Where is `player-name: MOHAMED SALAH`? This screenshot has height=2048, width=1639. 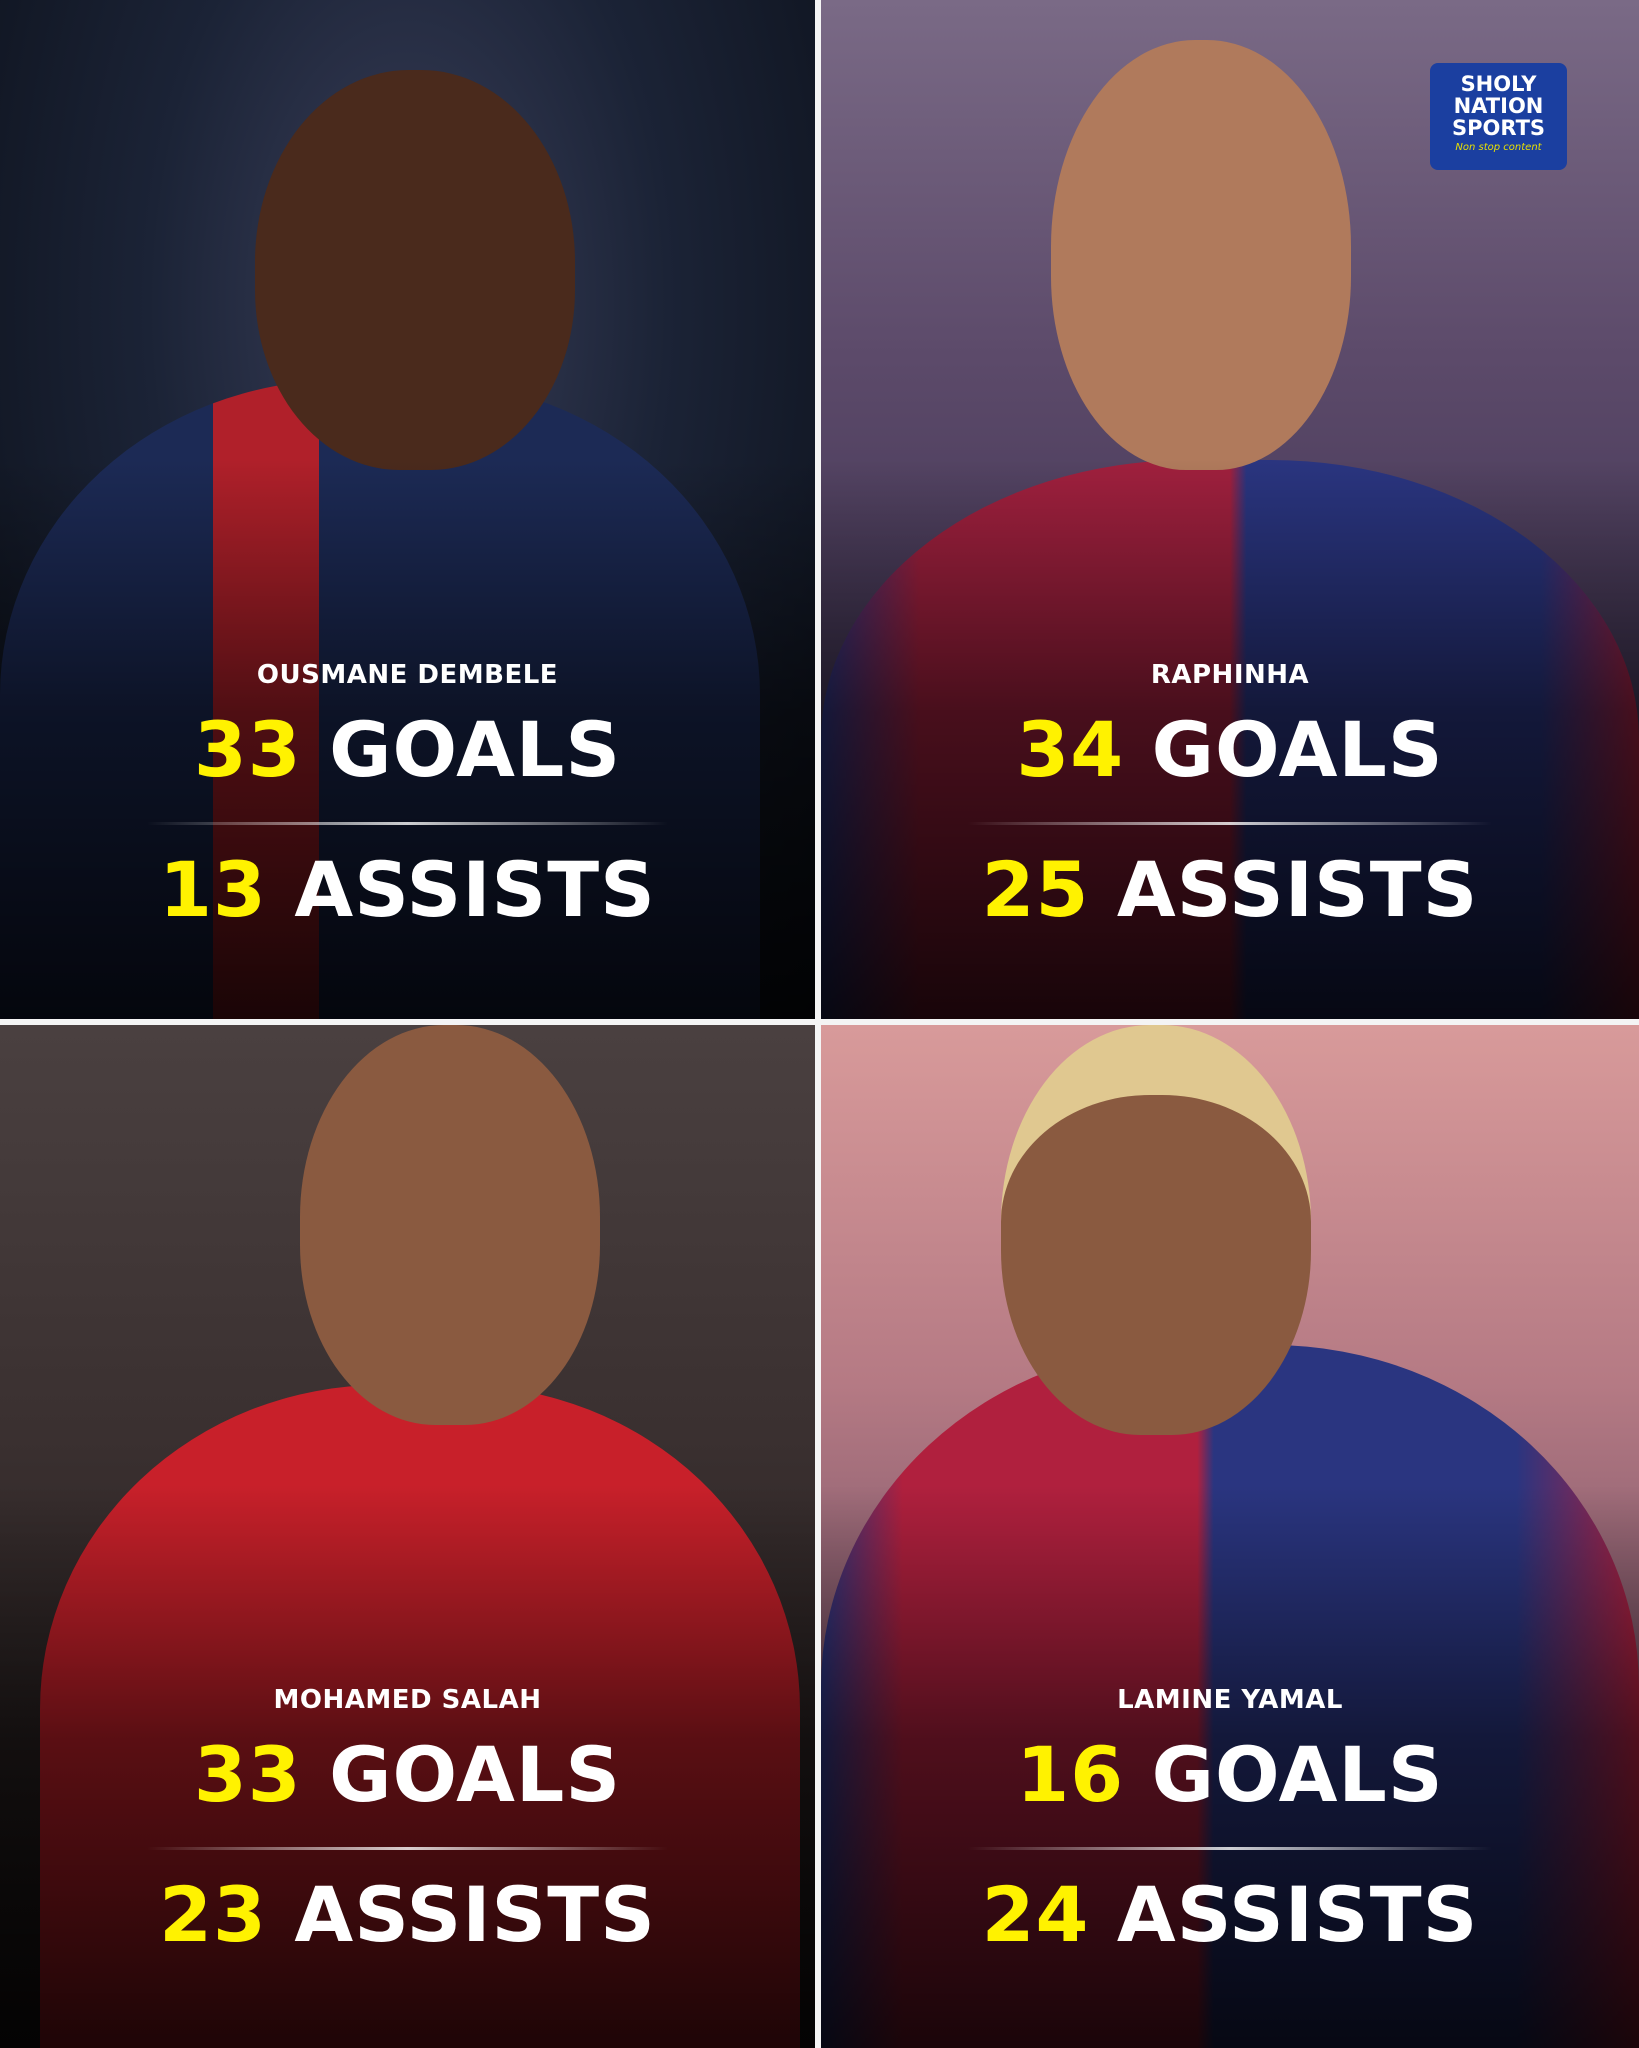
player-name: MOHAMED SALAH is located at coordinates (407, 1700).